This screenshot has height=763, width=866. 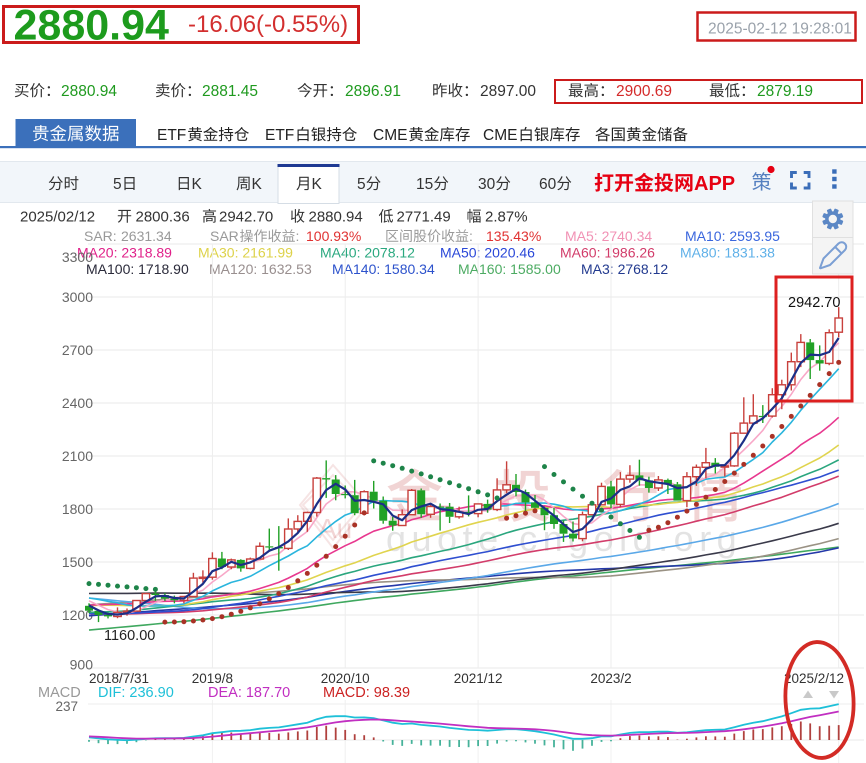 I want to click on svg-text: 2018/7/31, so click(x=119, y=678).